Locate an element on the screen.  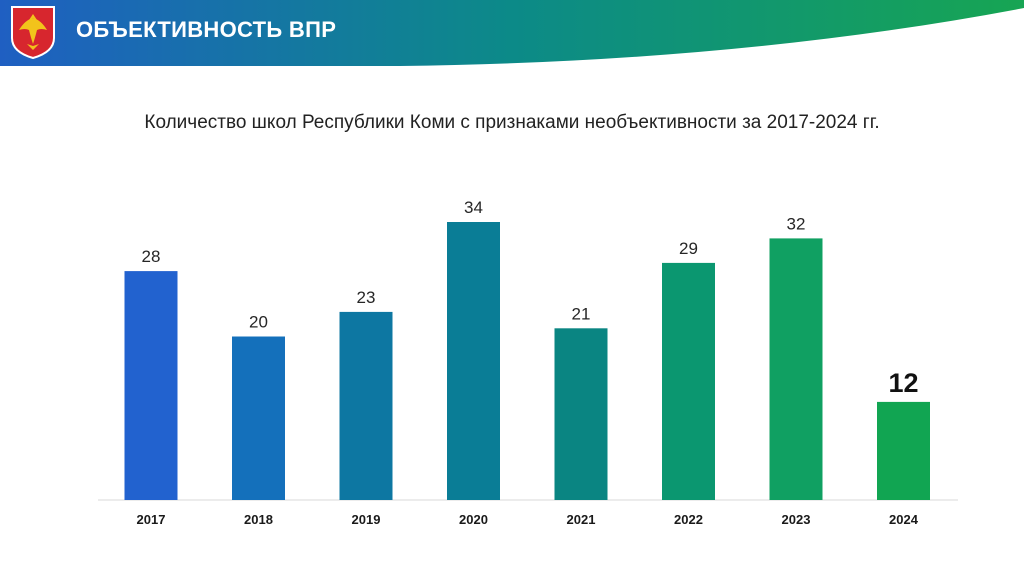
bar-2023 is located at coordinates (796, 369).